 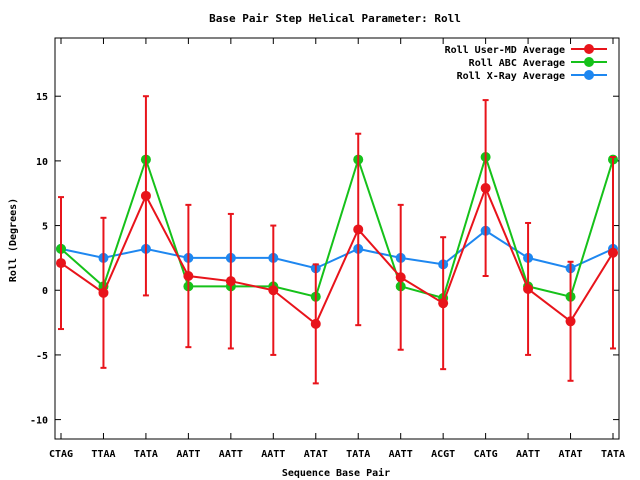 I want to click on series-x-ray, so click(x=337, y=249).